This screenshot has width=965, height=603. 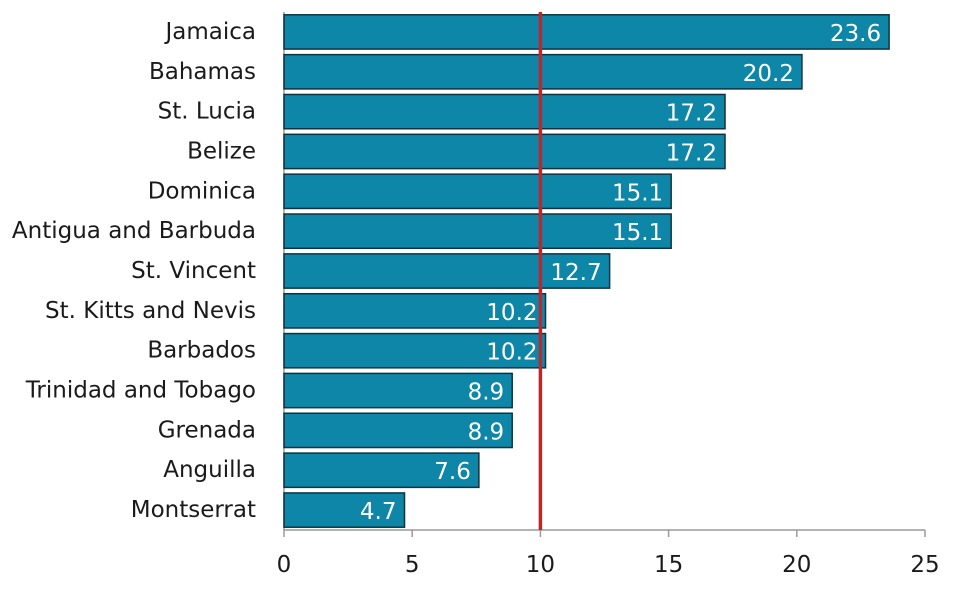 What do you see at coordinates (575, 273) in the screenshot?
I see `data-label: 12.7` at bounding box center [575, 273].